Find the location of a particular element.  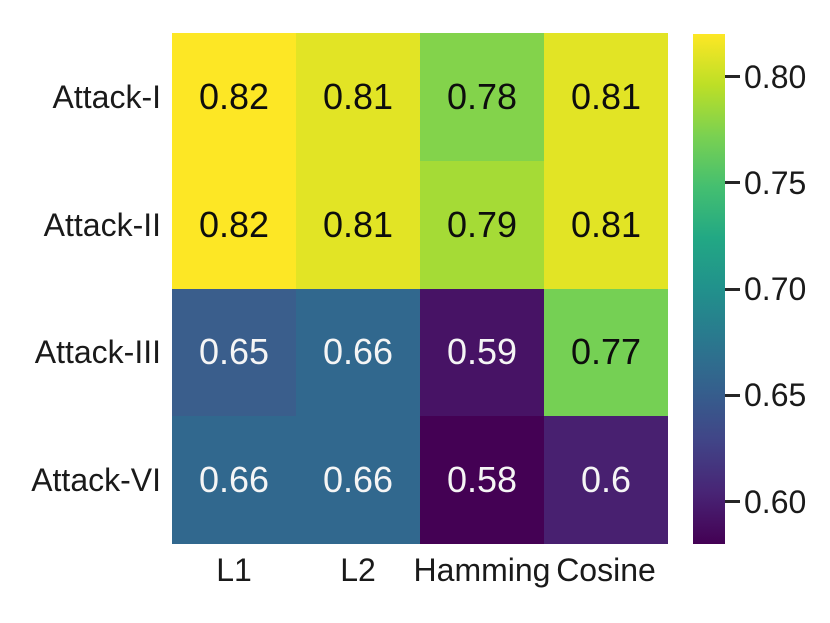

x-tick-label: Cosine is located at coordinates (606, 570).